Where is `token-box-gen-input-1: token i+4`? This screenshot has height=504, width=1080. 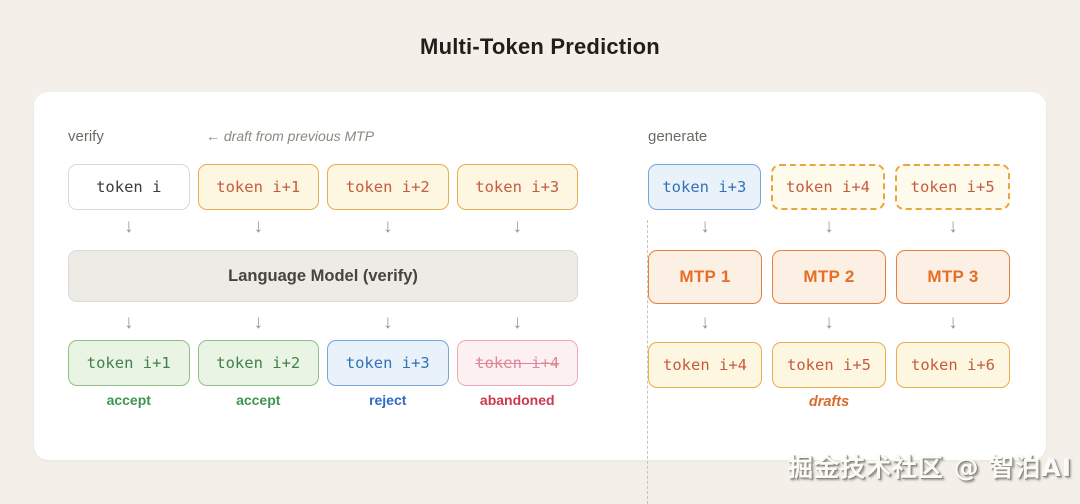 token-box-gen-input-1: token i+4 is located at coordinates (828, 187).